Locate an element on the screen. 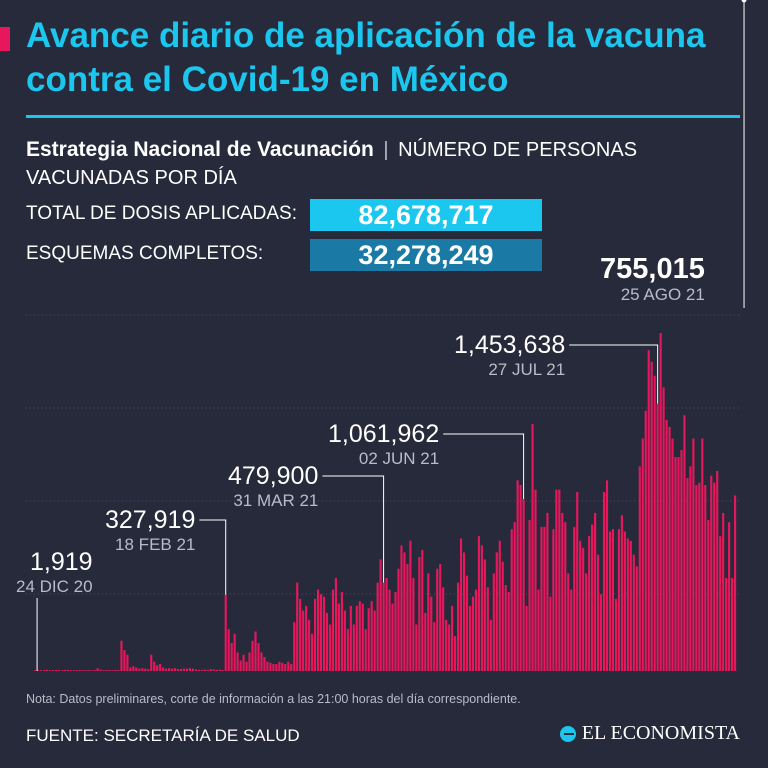 Image resolution: width=768 pixels, height=768 pixels. total-doses-value: 82,678,717 is located at coordinates (426, 215).